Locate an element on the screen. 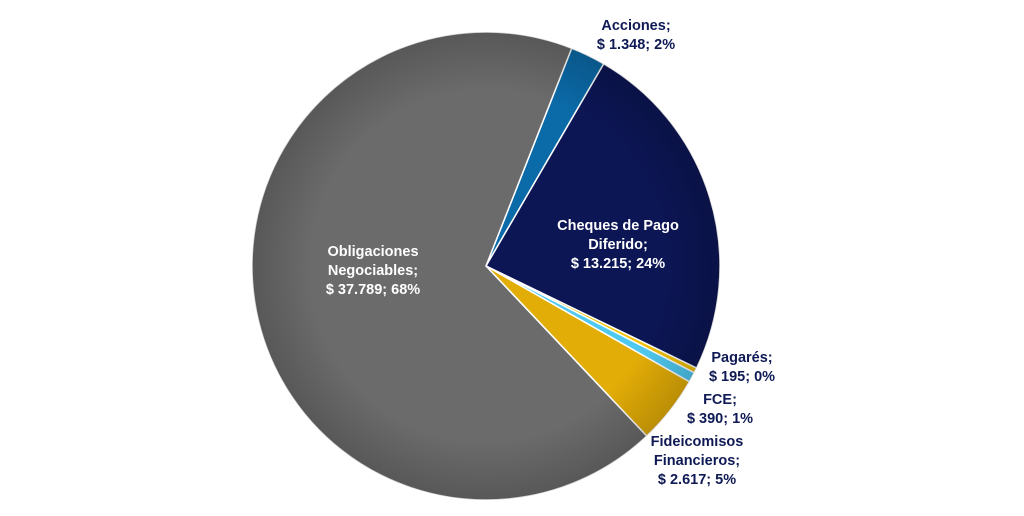 Image resolution: width=1024 pixels, height=516 pixels. pie-label-line: Acciones; is located at coordinates (635, 26).